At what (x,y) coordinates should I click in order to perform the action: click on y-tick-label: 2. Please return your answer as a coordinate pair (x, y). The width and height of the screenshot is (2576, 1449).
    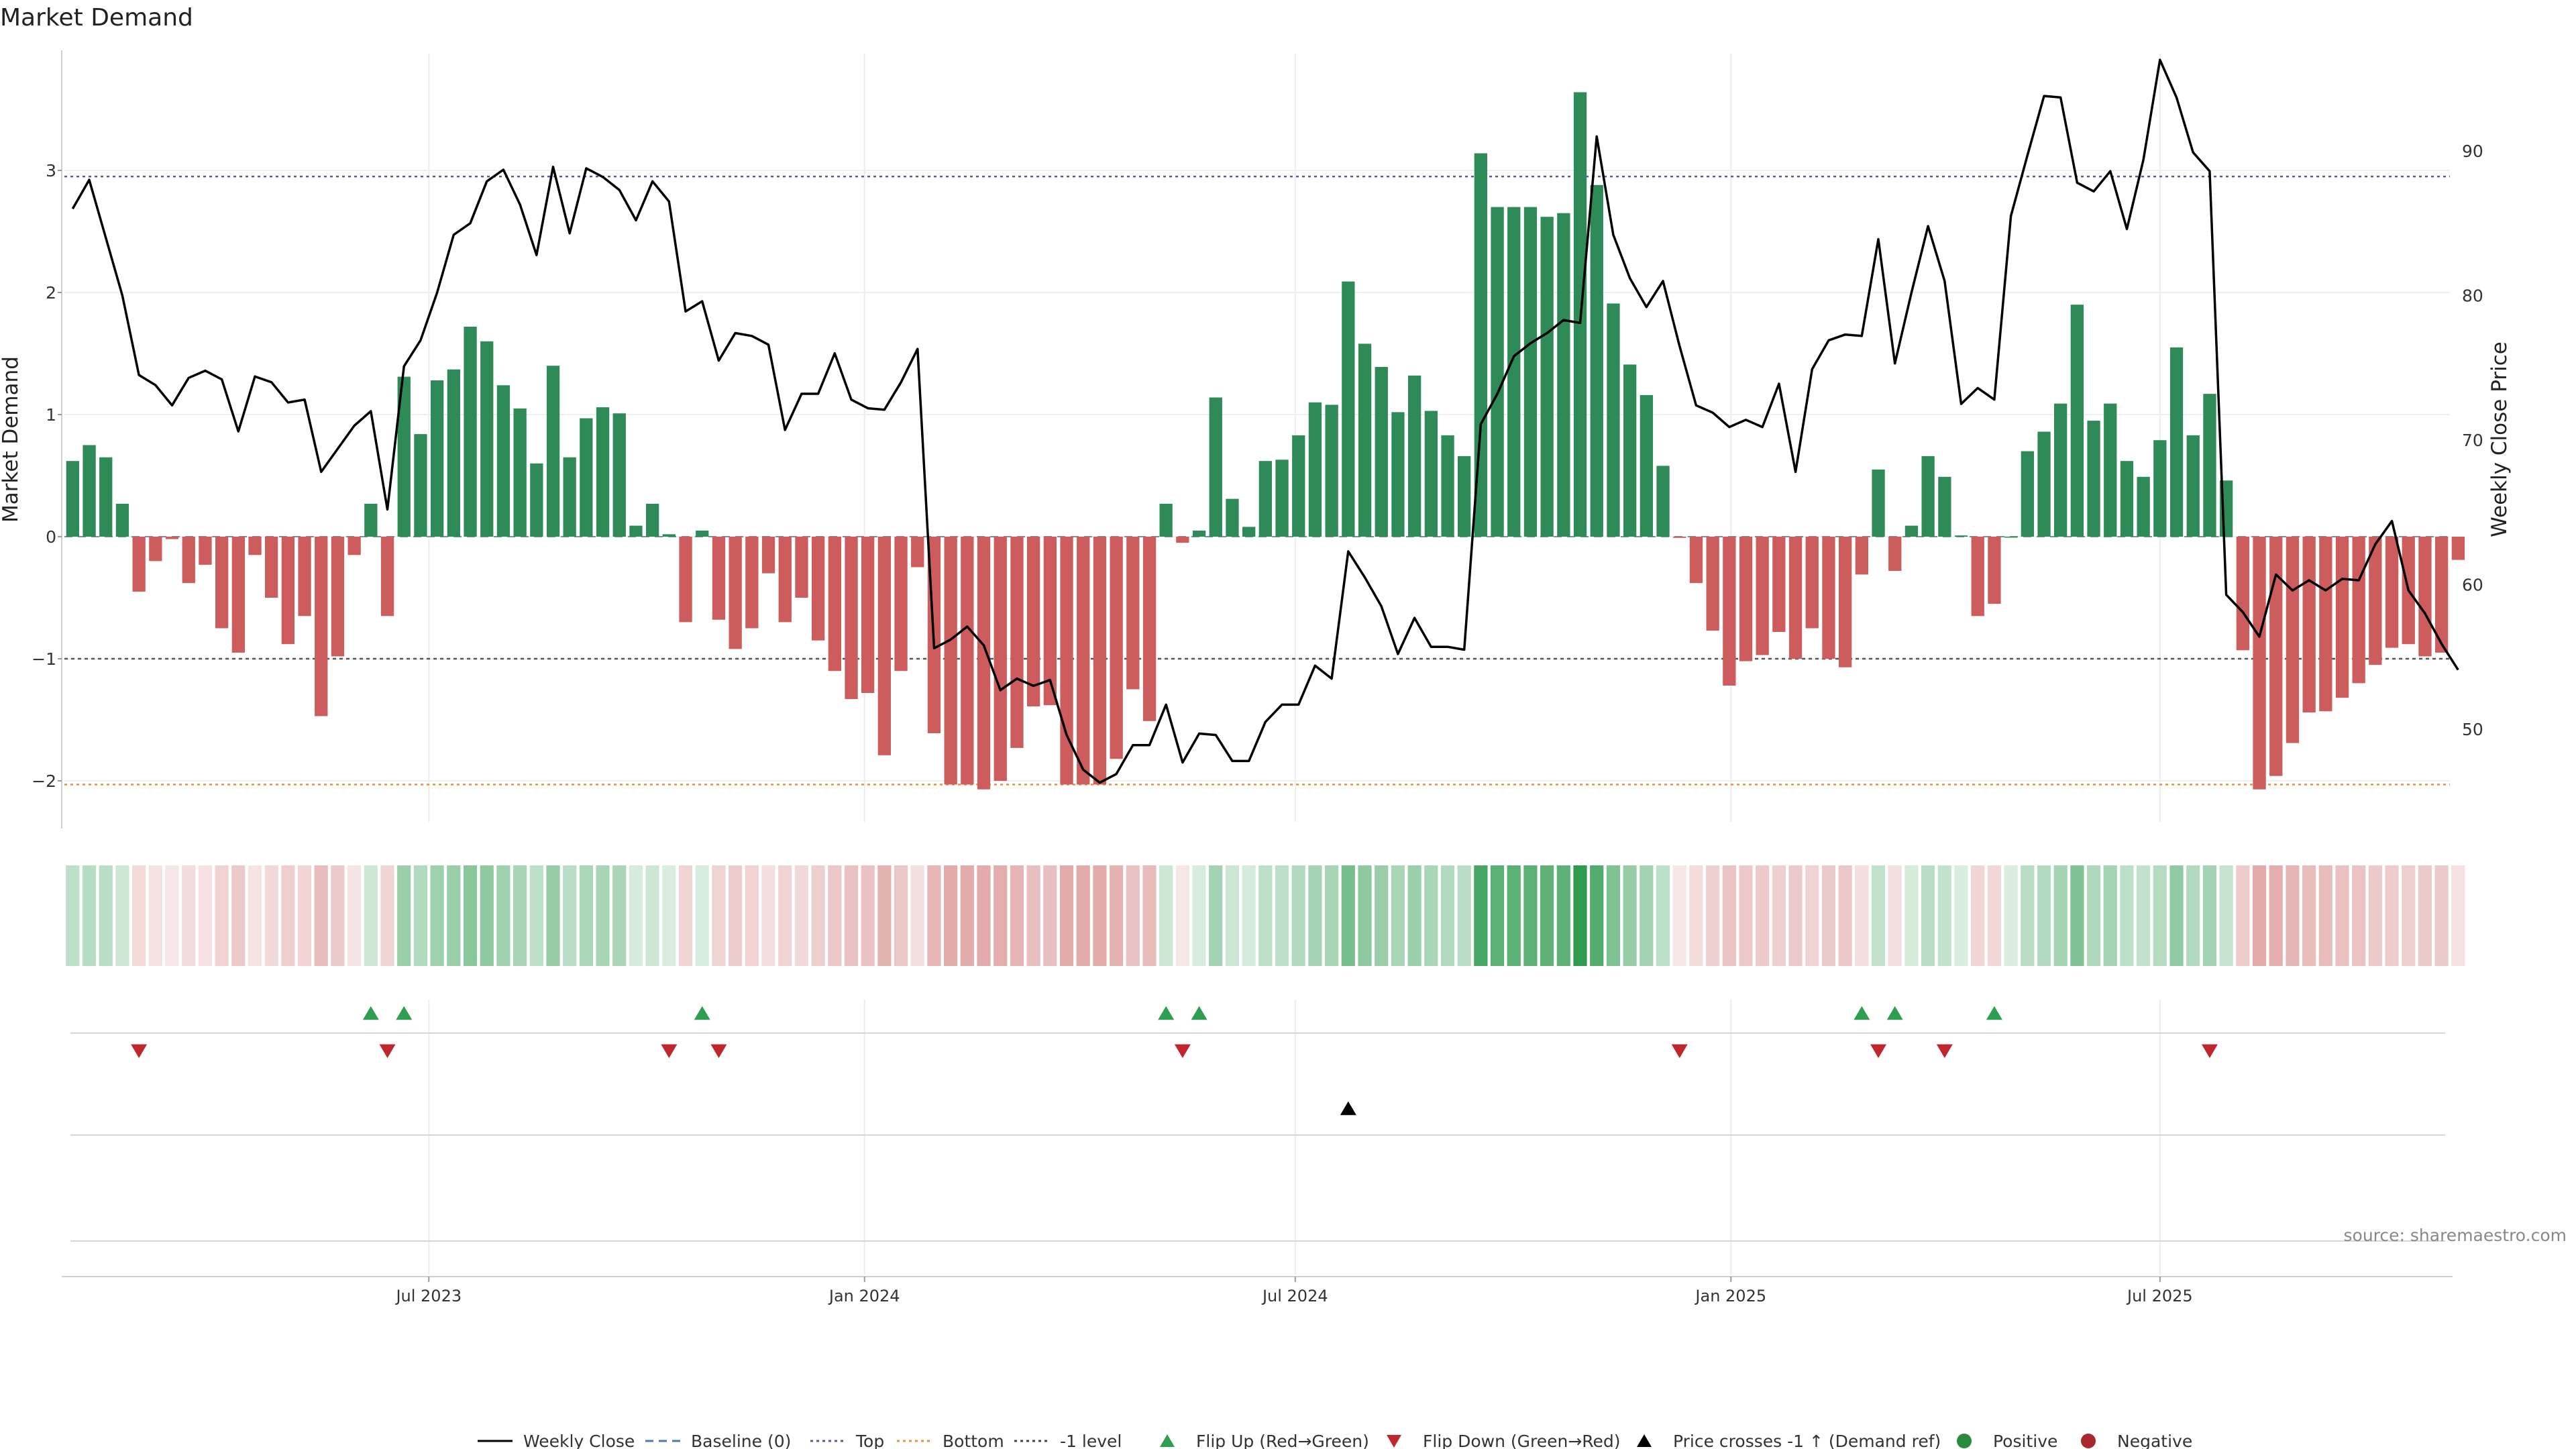
    Looking at the image, I should click on (51, 293).